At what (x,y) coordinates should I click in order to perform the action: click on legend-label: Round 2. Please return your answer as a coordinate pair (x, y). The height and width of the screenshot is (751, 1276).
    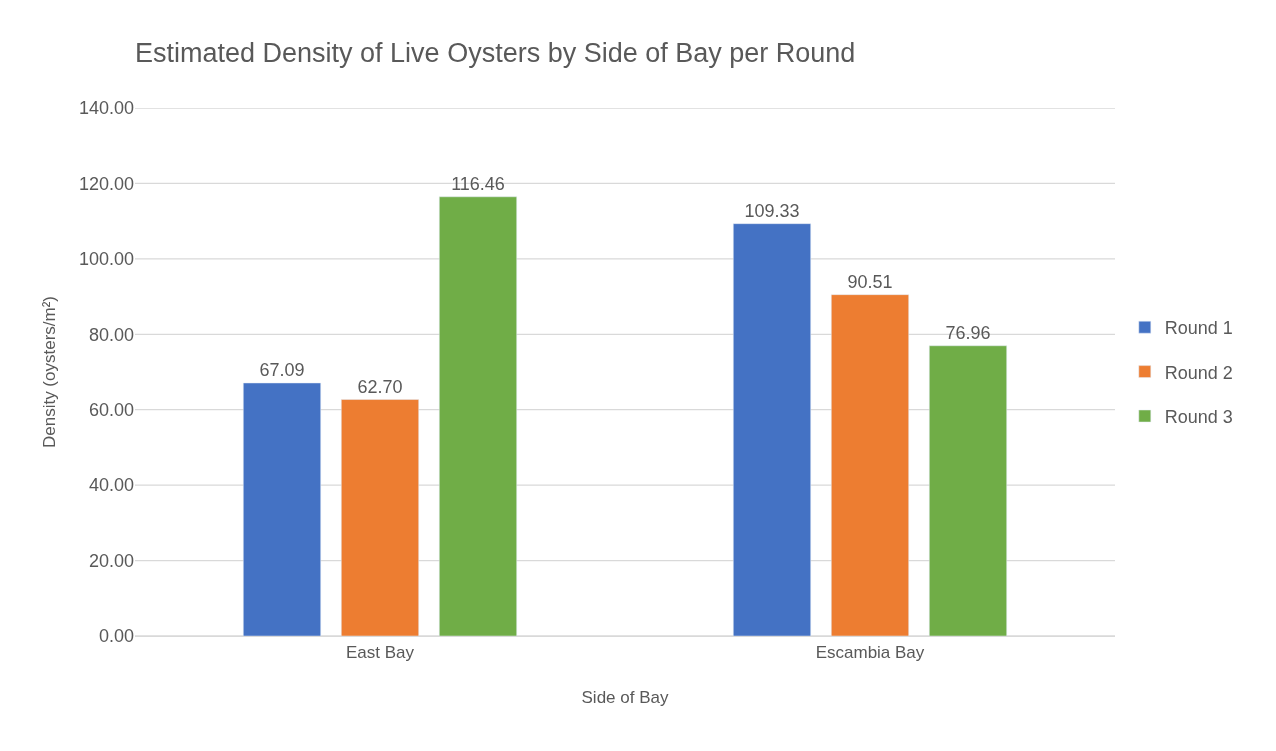
    Looking at the image, I should click on (1198, 372).